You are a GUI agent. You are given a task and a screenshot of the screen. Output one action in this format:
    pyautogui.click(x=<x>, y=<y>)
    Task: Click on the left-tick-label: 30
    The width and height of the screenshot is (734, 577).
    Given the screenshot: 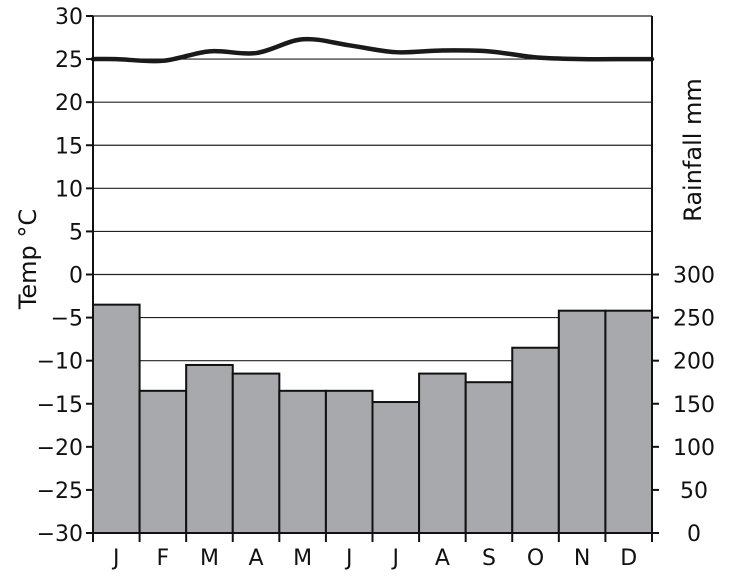 What is the action you would take?
    pyautogui.click(x=69, y=17)
    